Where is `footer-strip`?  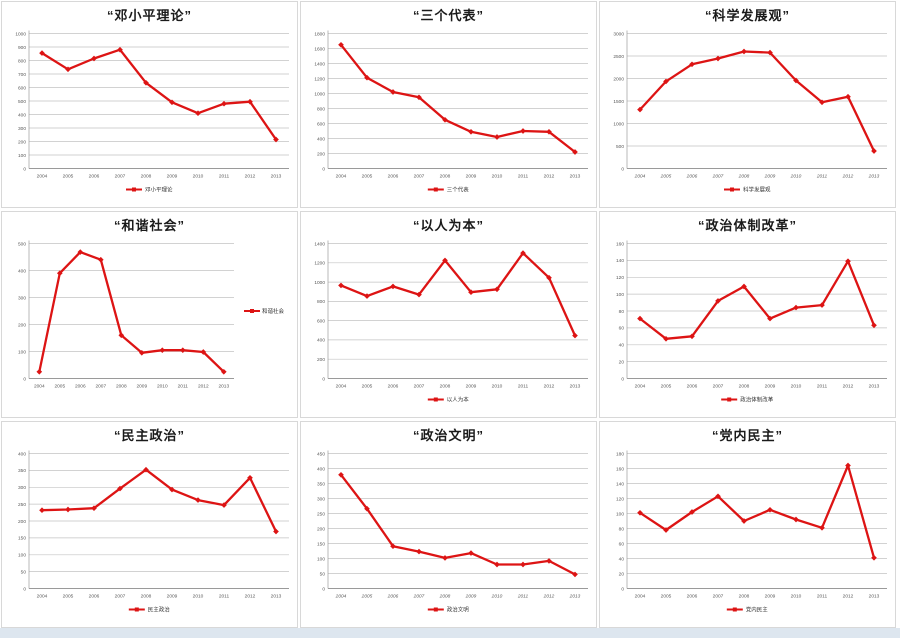
footer-strip is located at coordinates (450, 633).